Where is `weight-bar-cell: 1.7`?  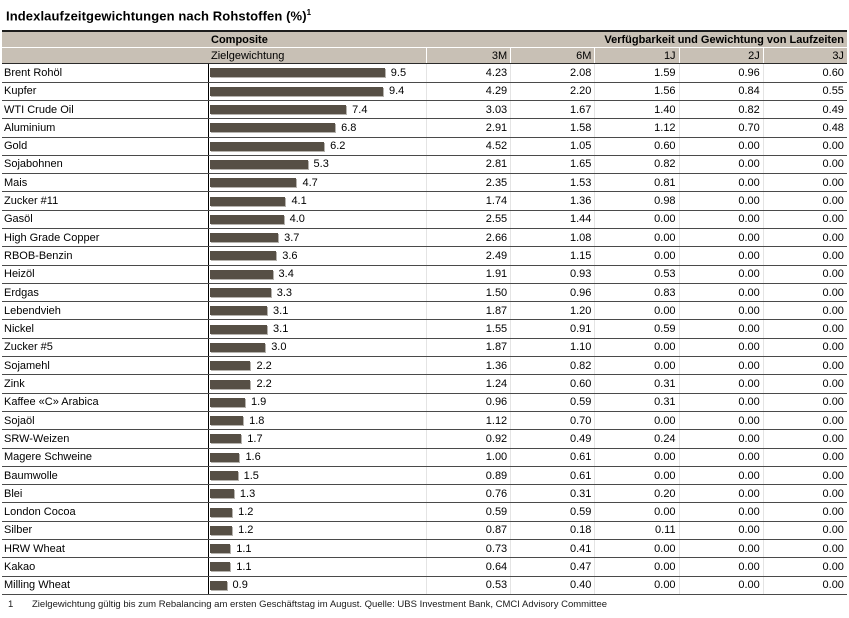
weight-bar-cell: 1.7 is located at coordinates (317, 439).